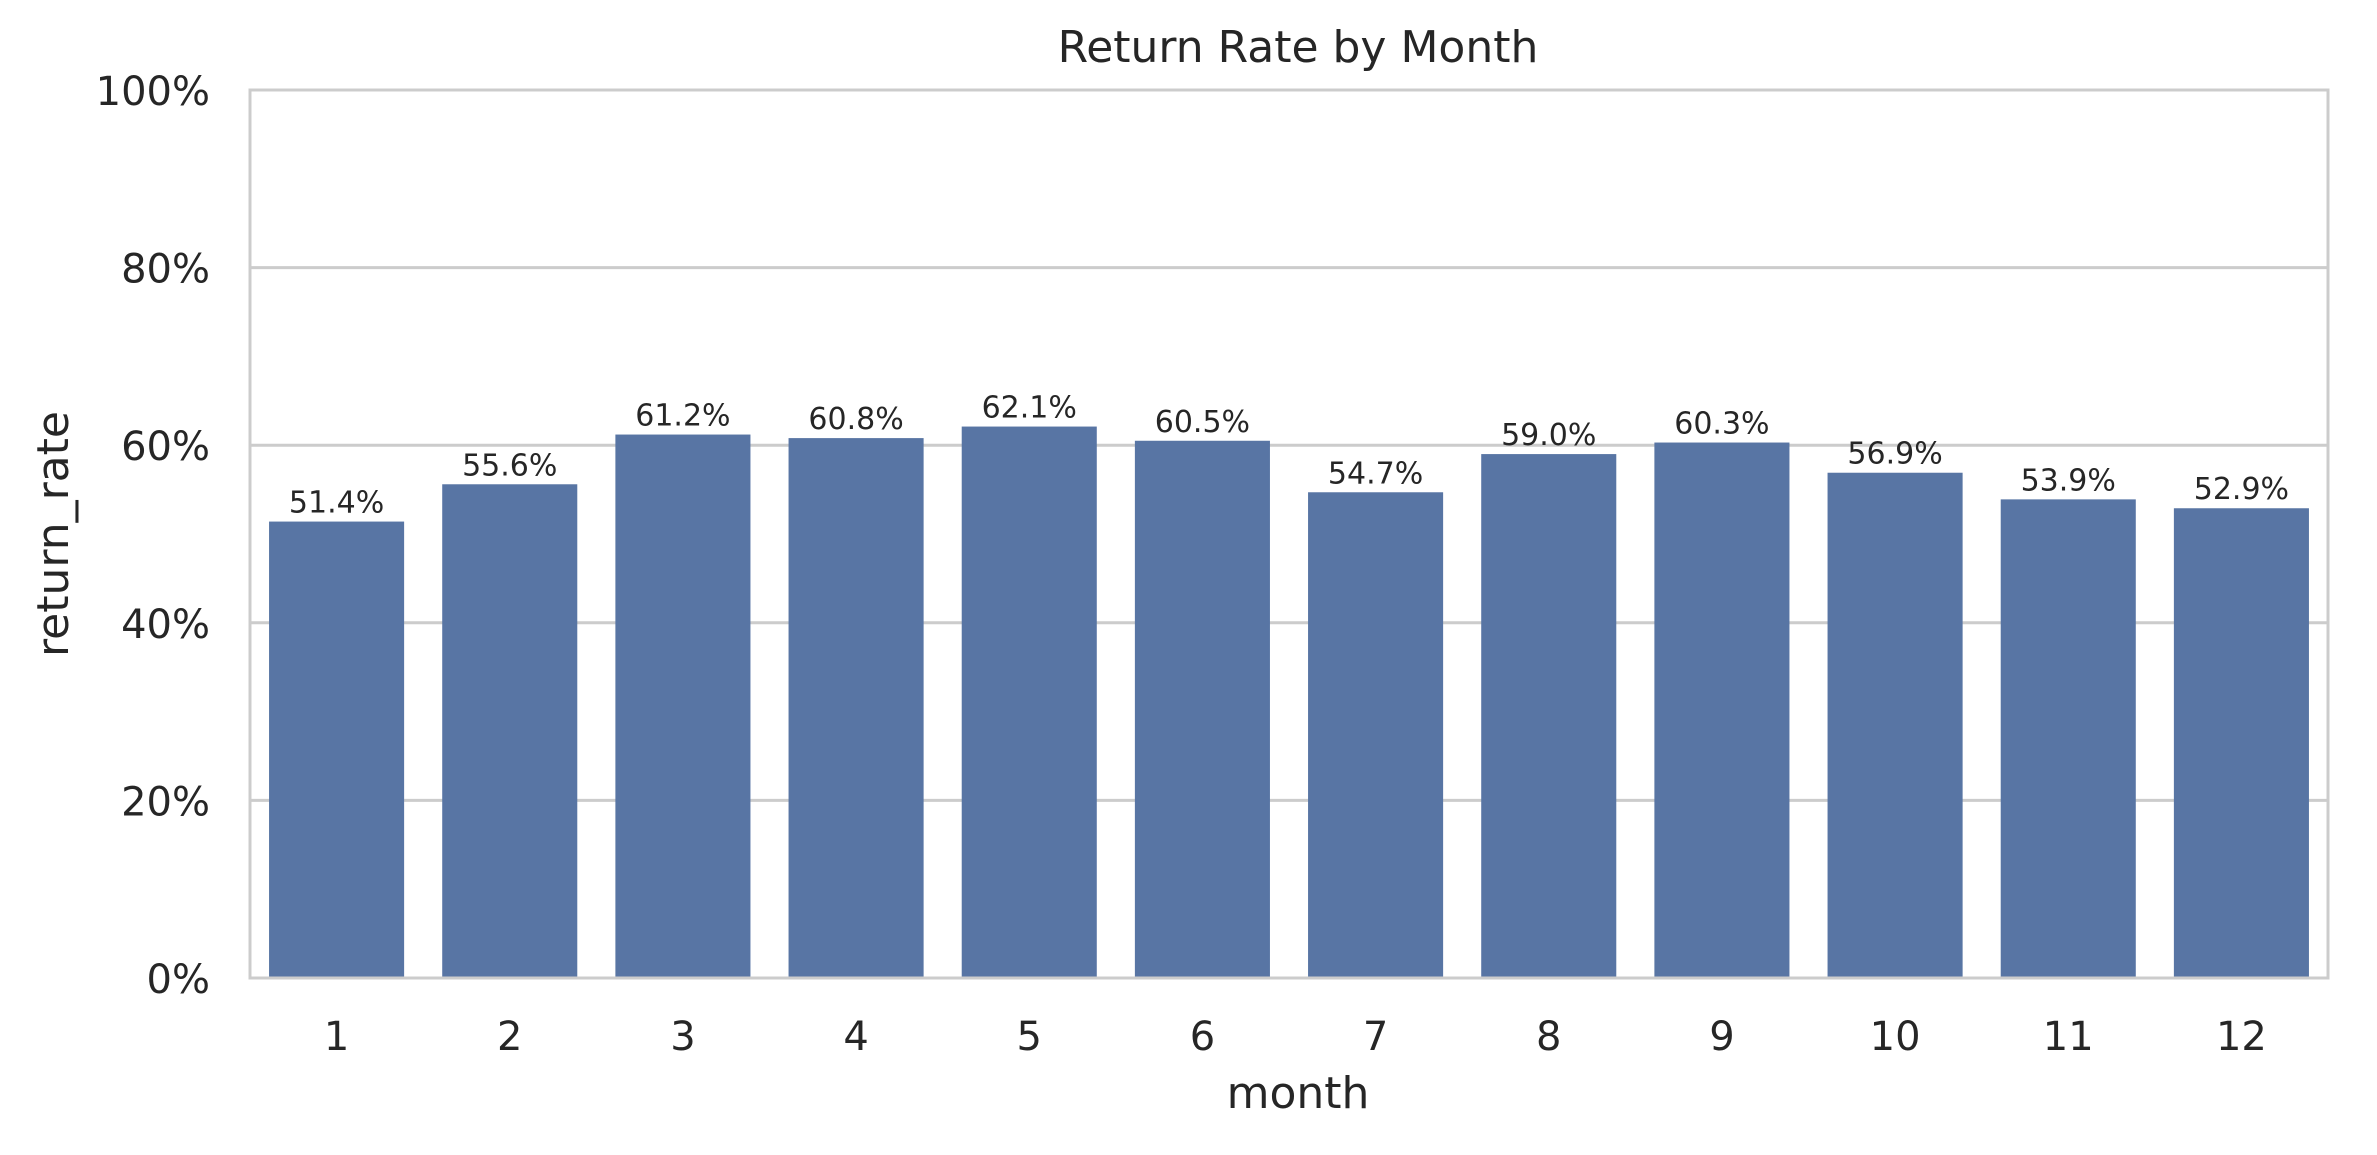 The image size is (2377, 1155). Describe the element at coordinates (53, 534) in the screenshot. I see `y-axis-label: return_rate` at that location.